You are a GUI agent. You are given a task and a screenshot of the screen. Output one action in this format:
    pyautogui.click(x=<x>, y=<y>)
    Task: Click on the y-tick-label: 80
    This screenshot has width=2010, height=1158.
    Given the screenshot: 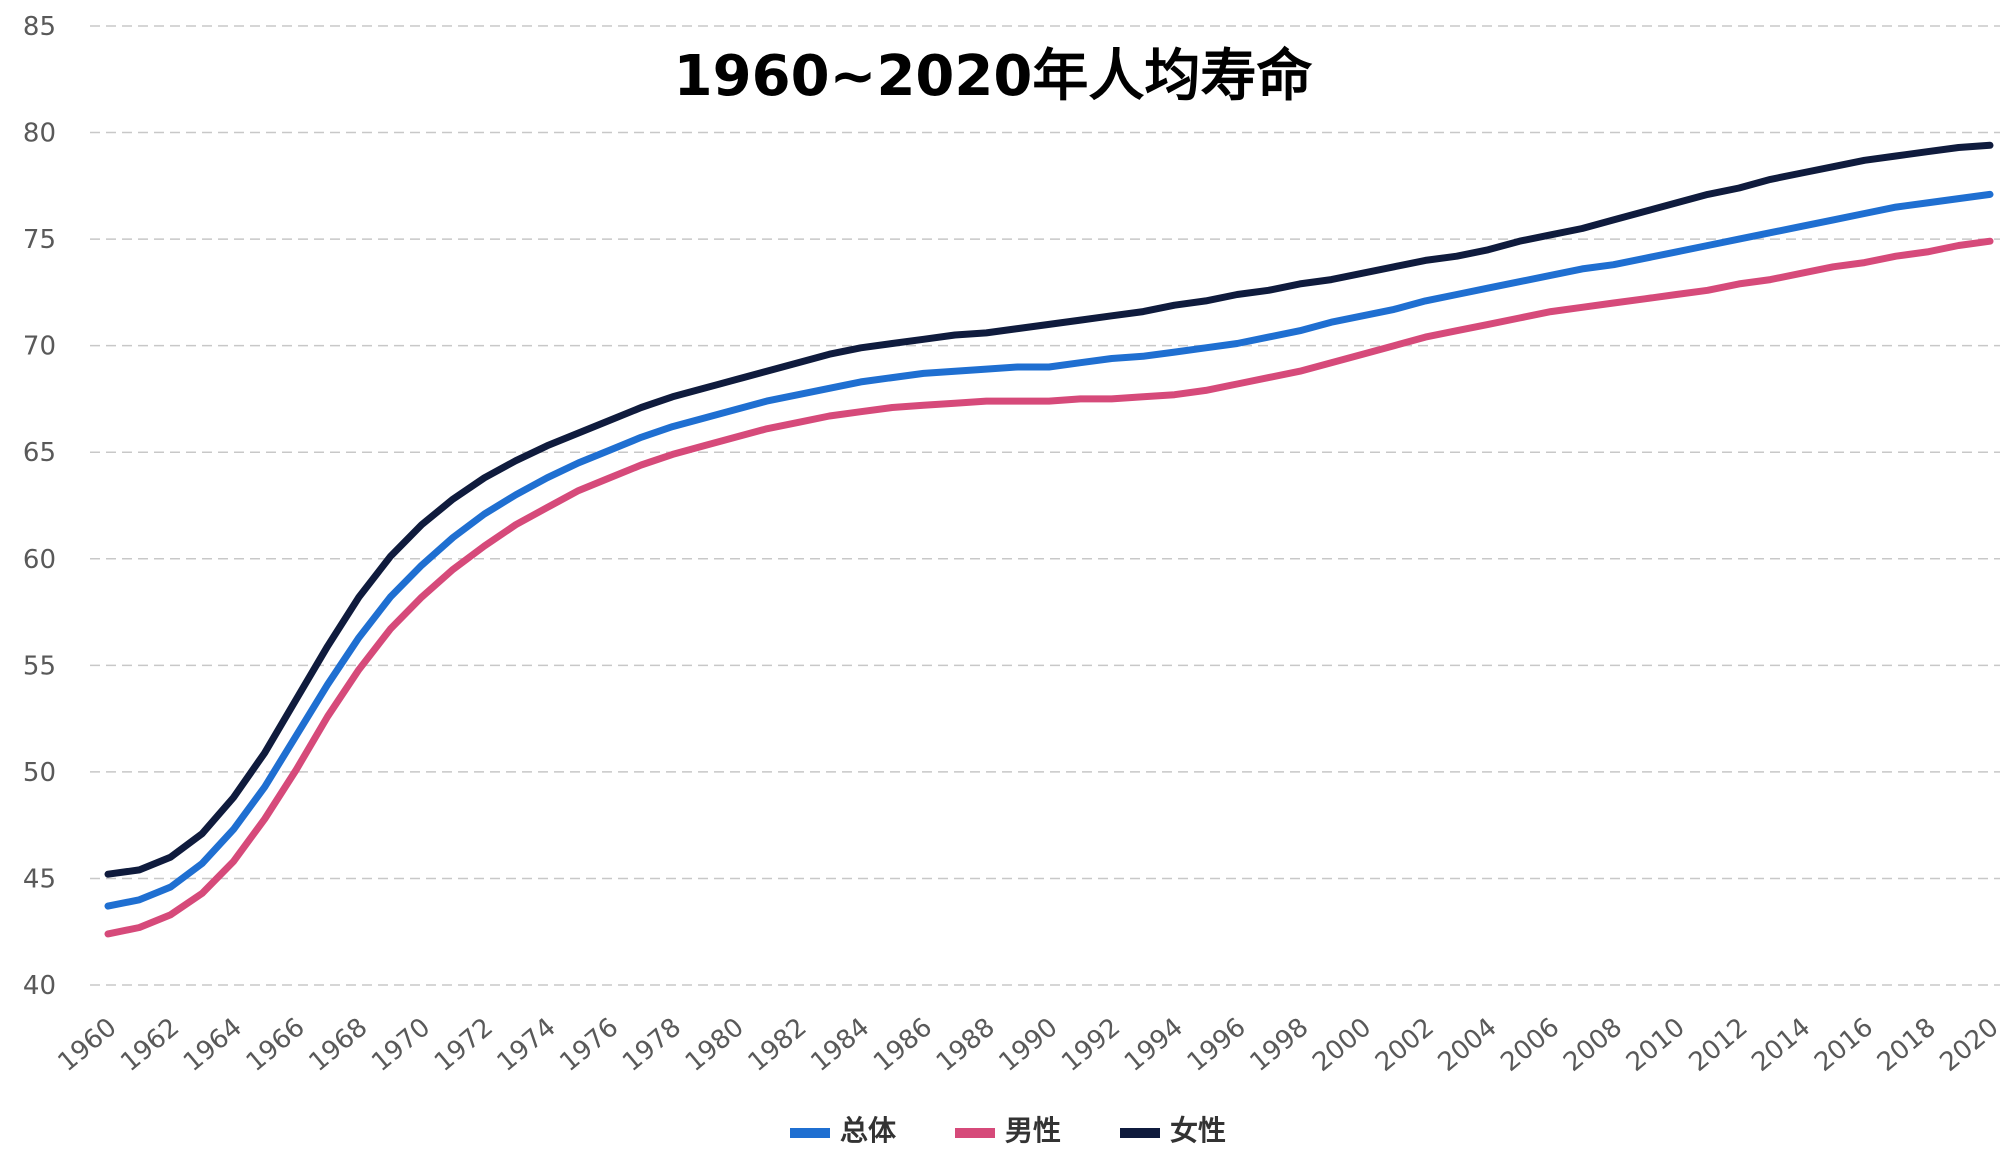 What is the action you would take?
    pyautogui.click(x=39, y=134)
    